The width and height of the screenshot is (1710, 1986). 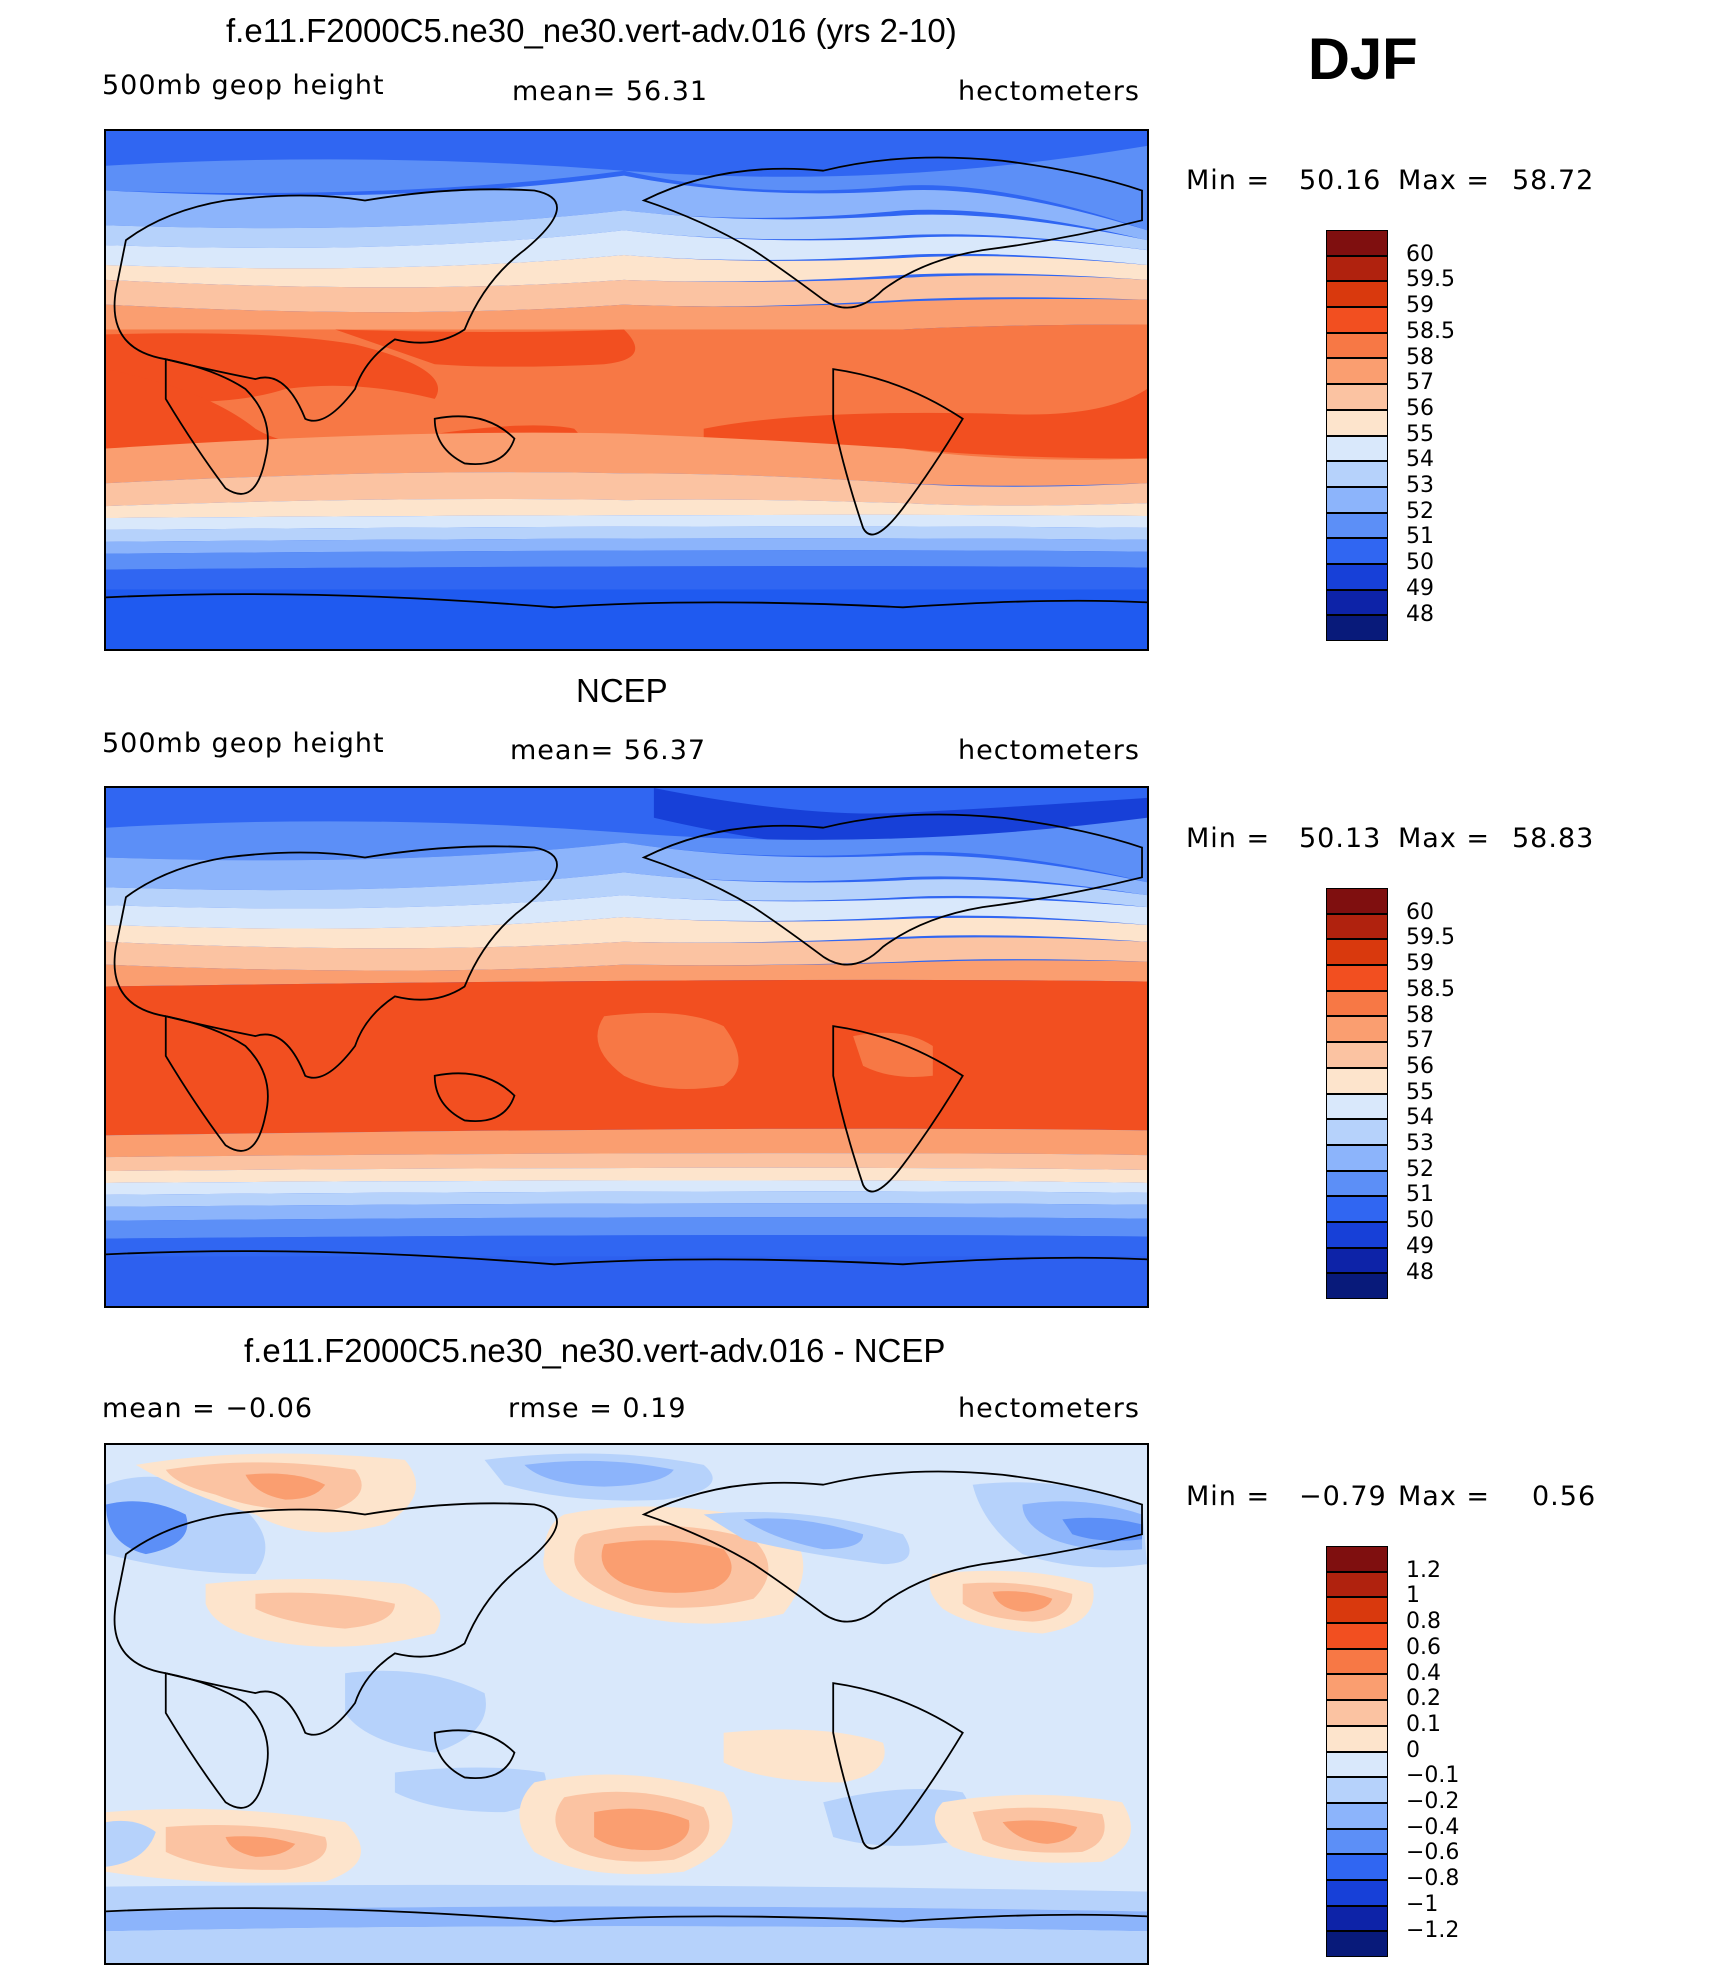 I want to click on colorbar-tick-label: −0.6, so click(x=1433, y=1853).